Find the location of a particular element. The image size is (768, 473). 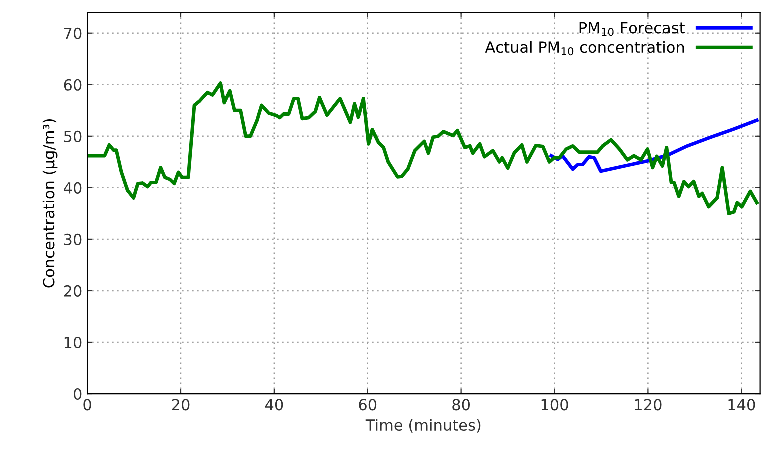

x-axis-title: Time (minutes) is located at coordinates (423, 426).